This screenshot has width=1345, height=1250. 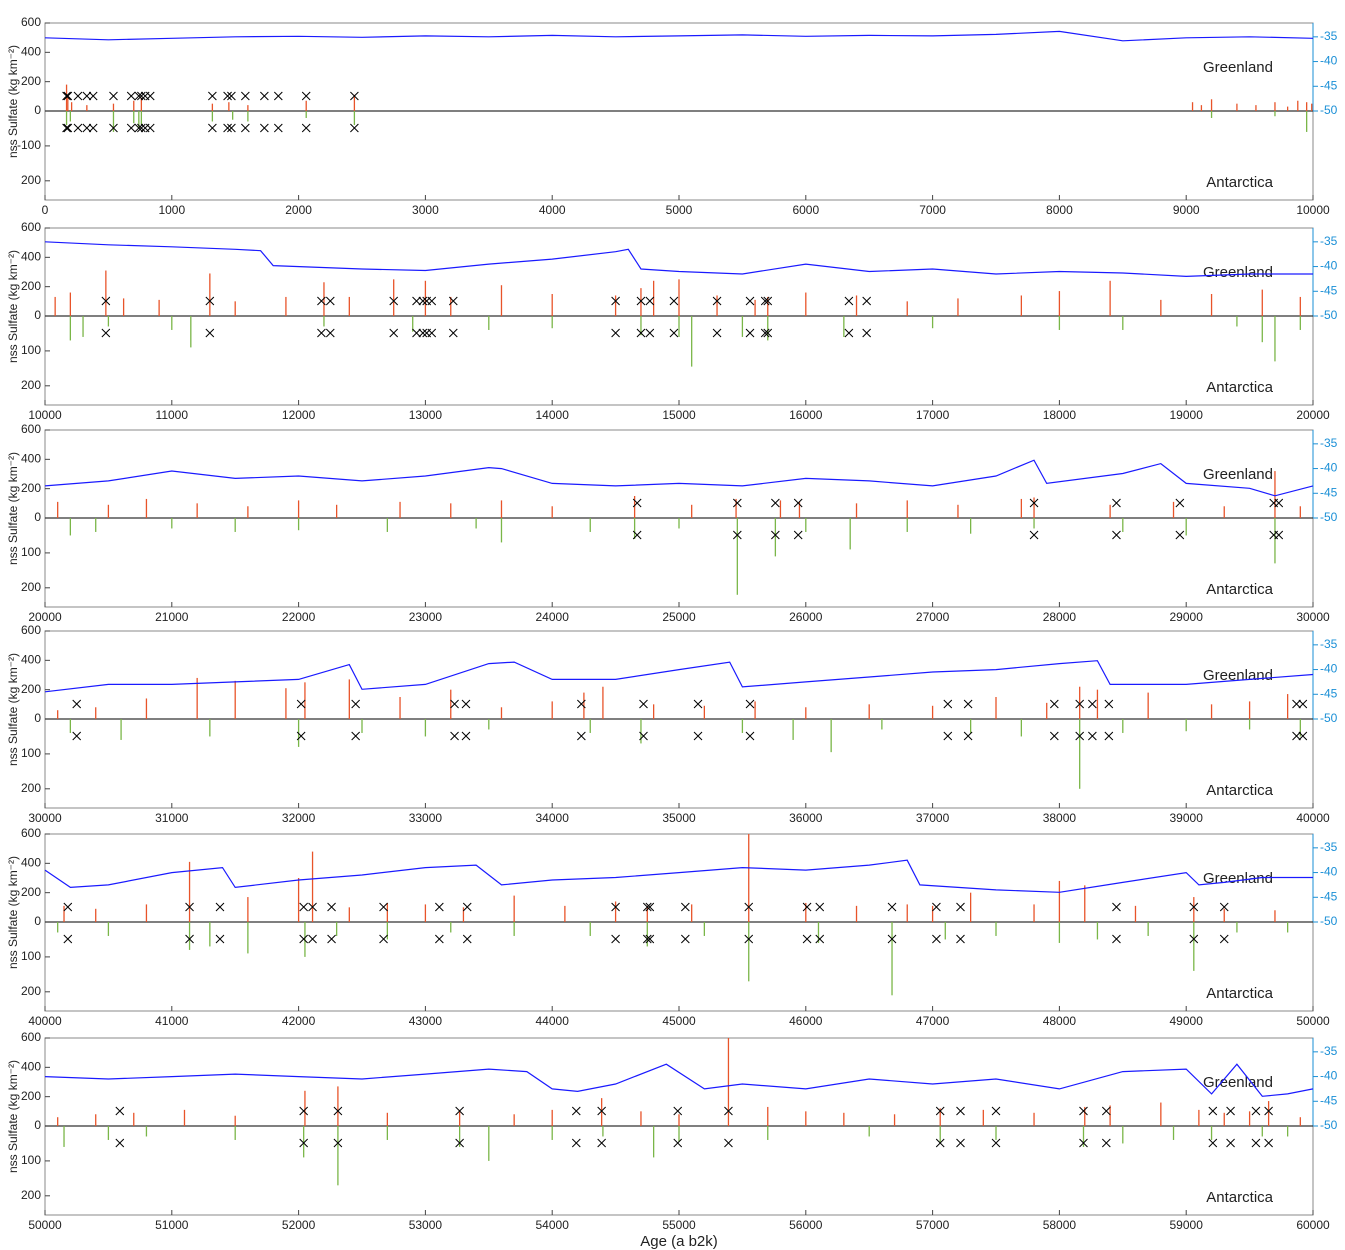 I want to click on region-label: Greenland, so click(x=1238, y=272).